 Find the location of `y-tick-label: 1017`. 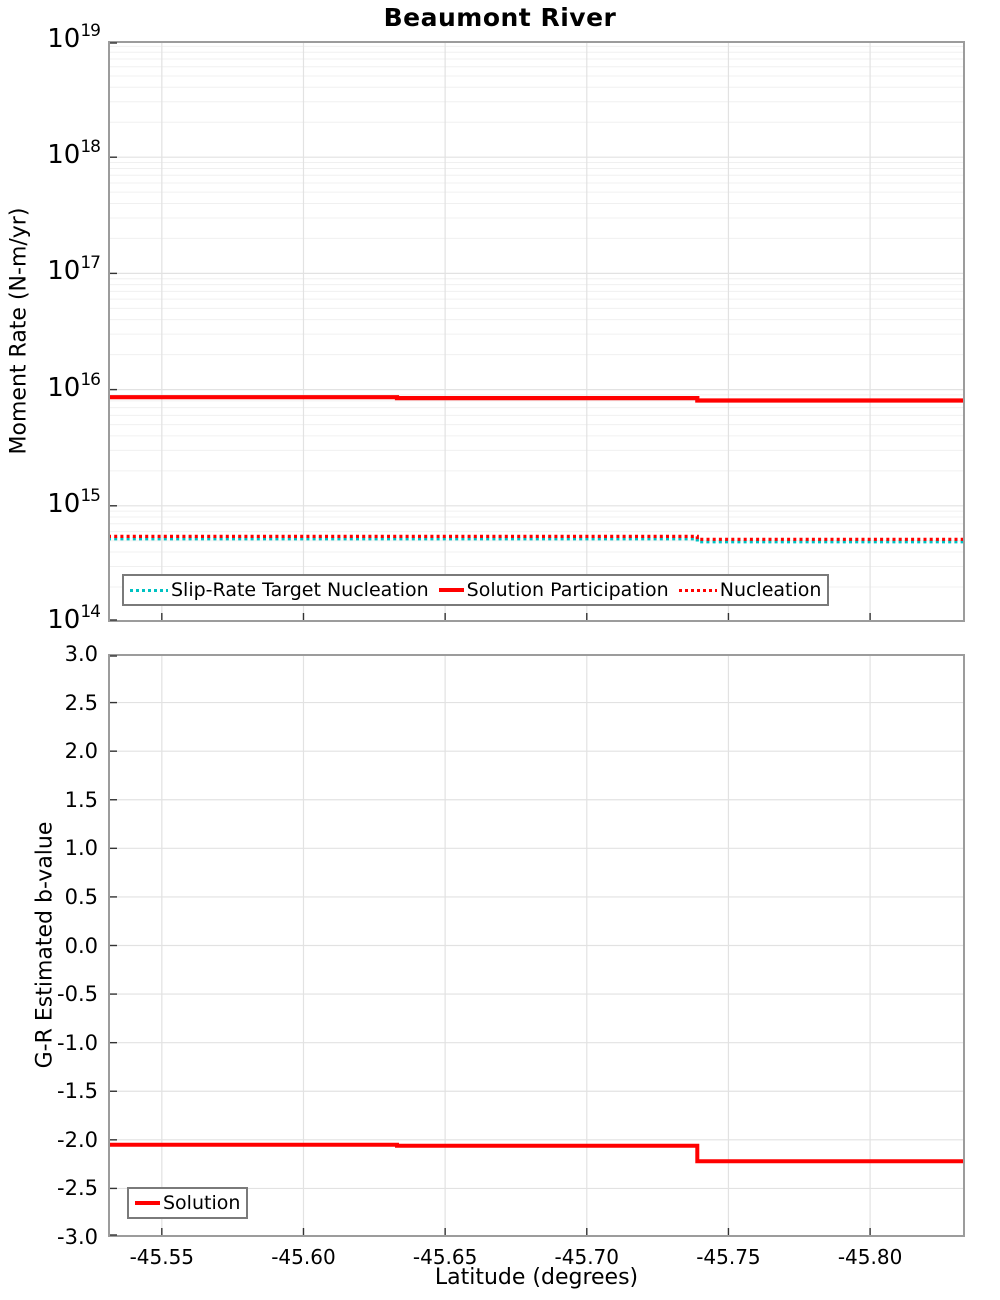

y-tick-label: 1017 is located at coordinates (57, 271).